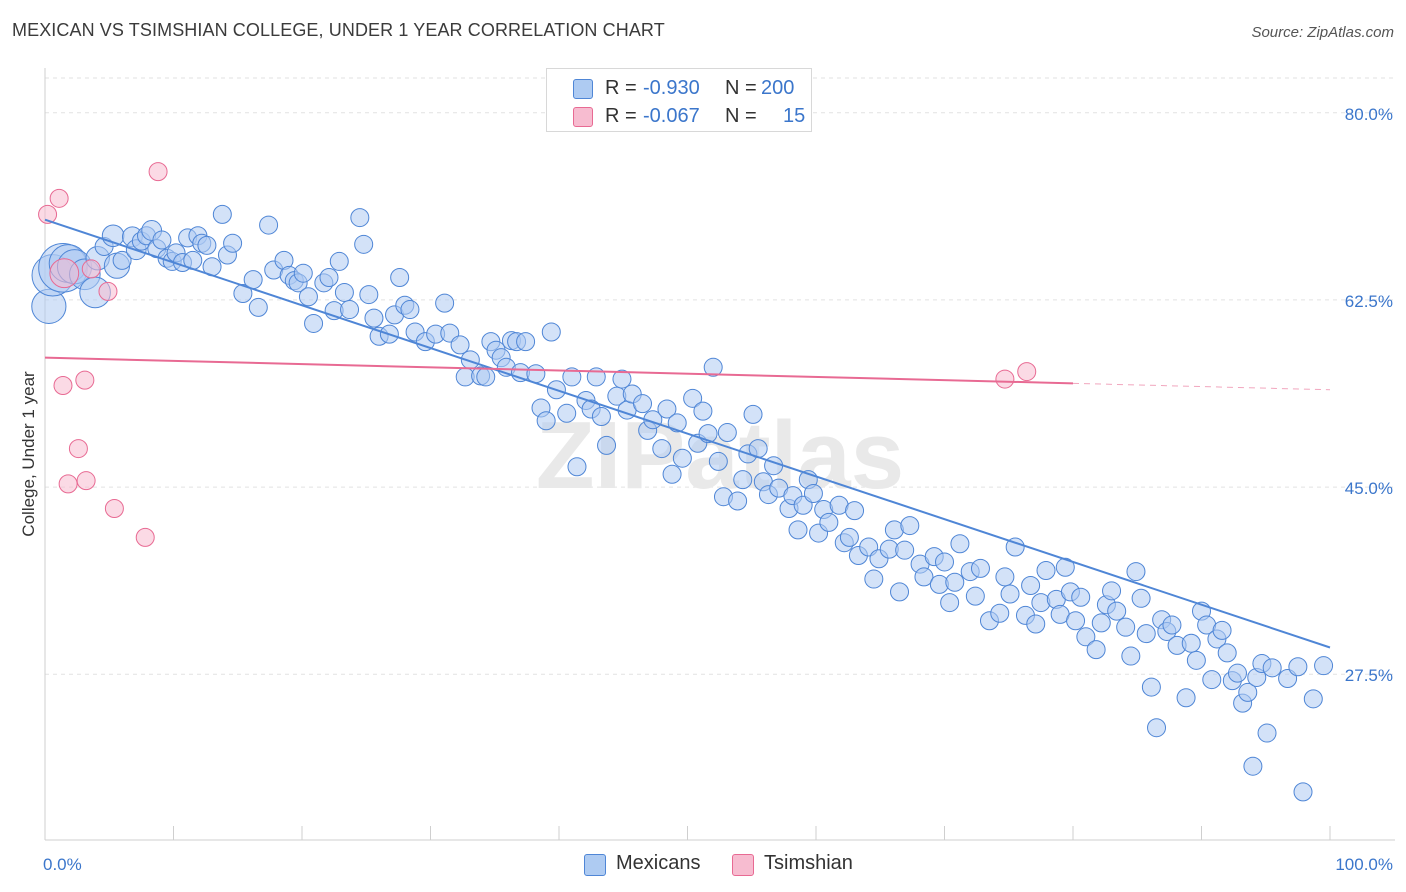 This screenshot has height=892, width=1406. What do you see at coordinates (1364, 864) in the screenshot?
I see `x-tick-label: 100.0%` at bounding box center [1364, 864].